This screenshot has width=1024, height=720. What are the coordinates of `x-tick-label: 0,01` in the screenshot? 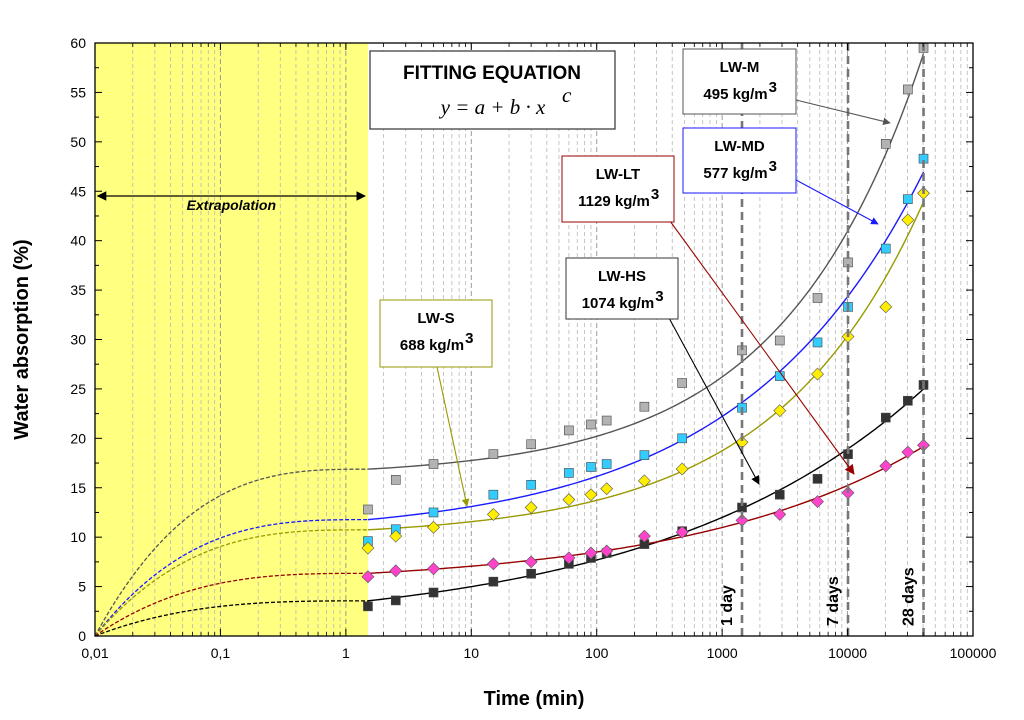 It's located at (94, 653).